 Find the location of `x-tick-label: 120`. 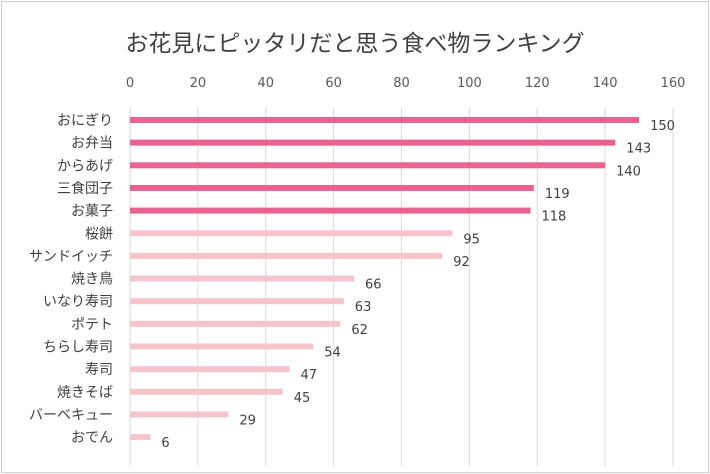

x-tick-label: 120 is located at coordinates (537, 83).